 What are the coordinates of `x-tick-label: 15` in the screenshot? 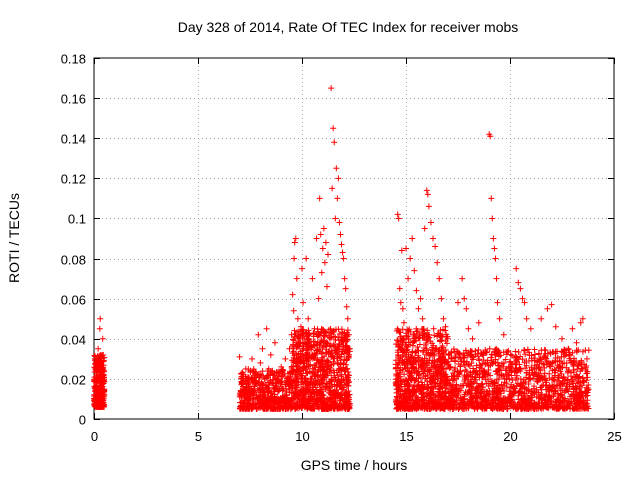 It's located at (406, 436).